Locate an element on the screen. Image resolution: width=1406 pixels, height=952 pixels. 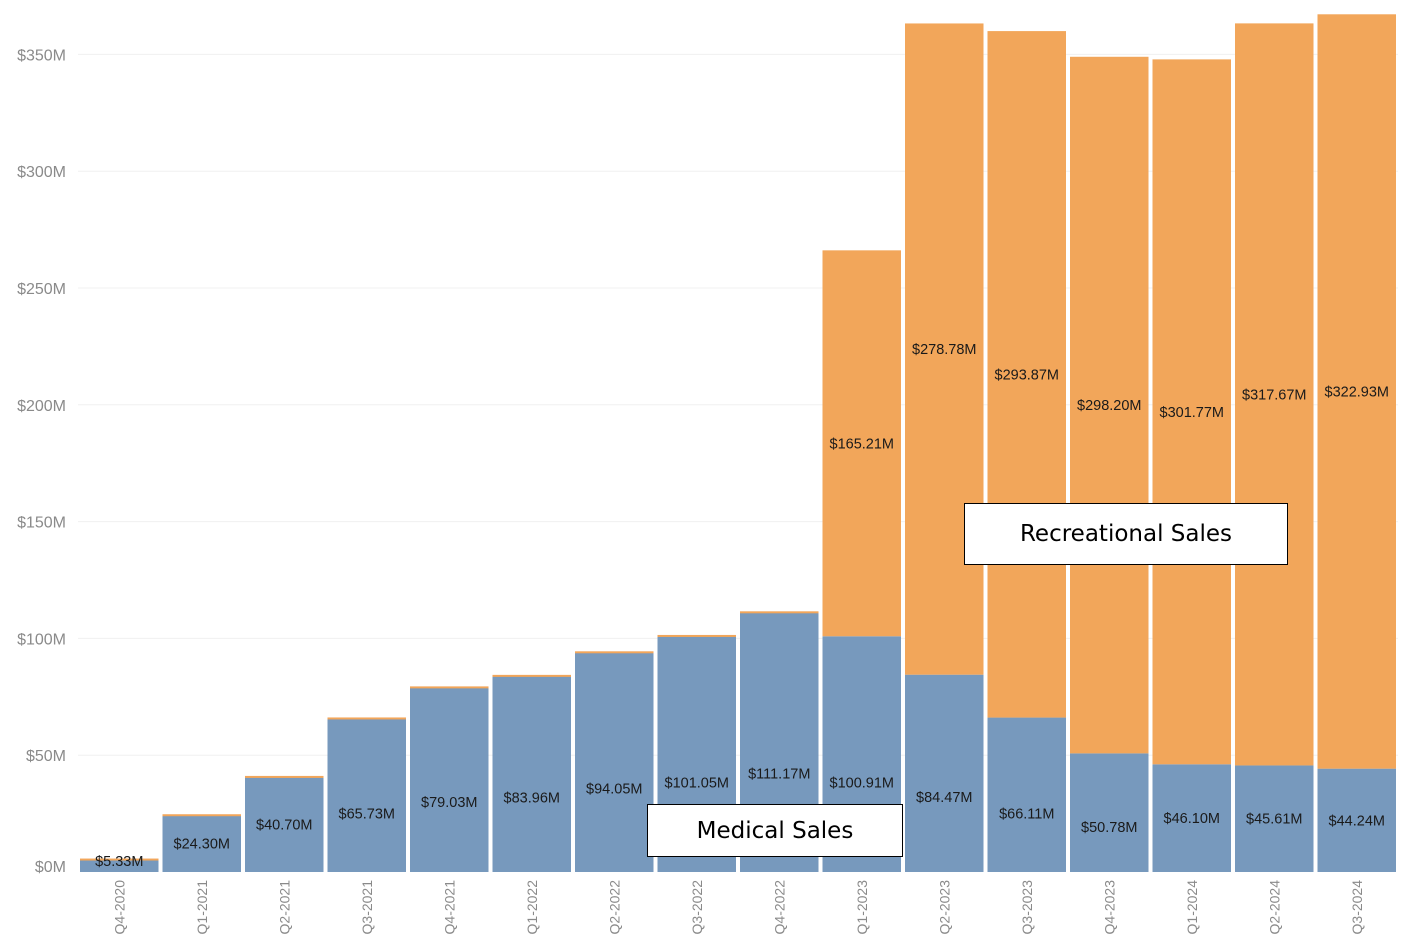
x-tick-label: Q4-2022 is located at coordinates (779, 907).